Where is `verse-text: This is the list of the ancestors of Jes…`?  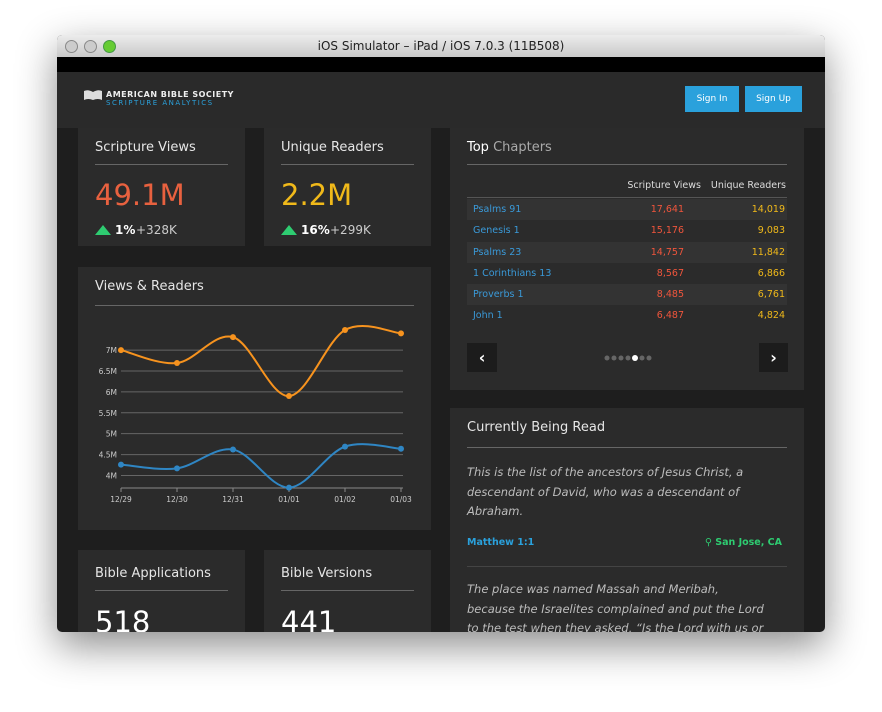 verse-text: This is the list of the ancestors of Jes… is located at coordinates (605, 491).